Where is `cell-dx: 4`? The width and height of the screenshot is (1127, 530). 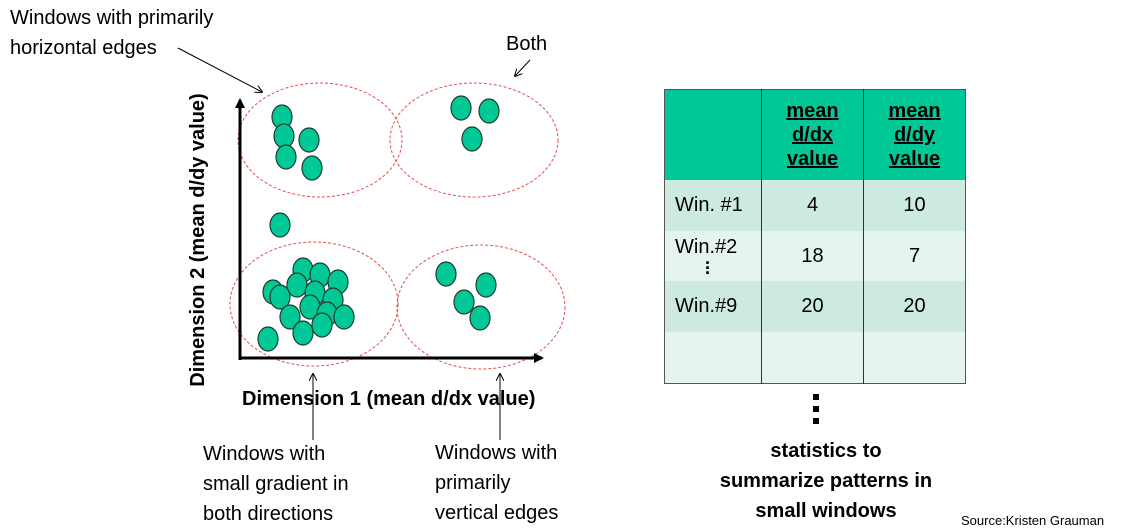 cell-dx: 4 is located at coordinates (812, 205).